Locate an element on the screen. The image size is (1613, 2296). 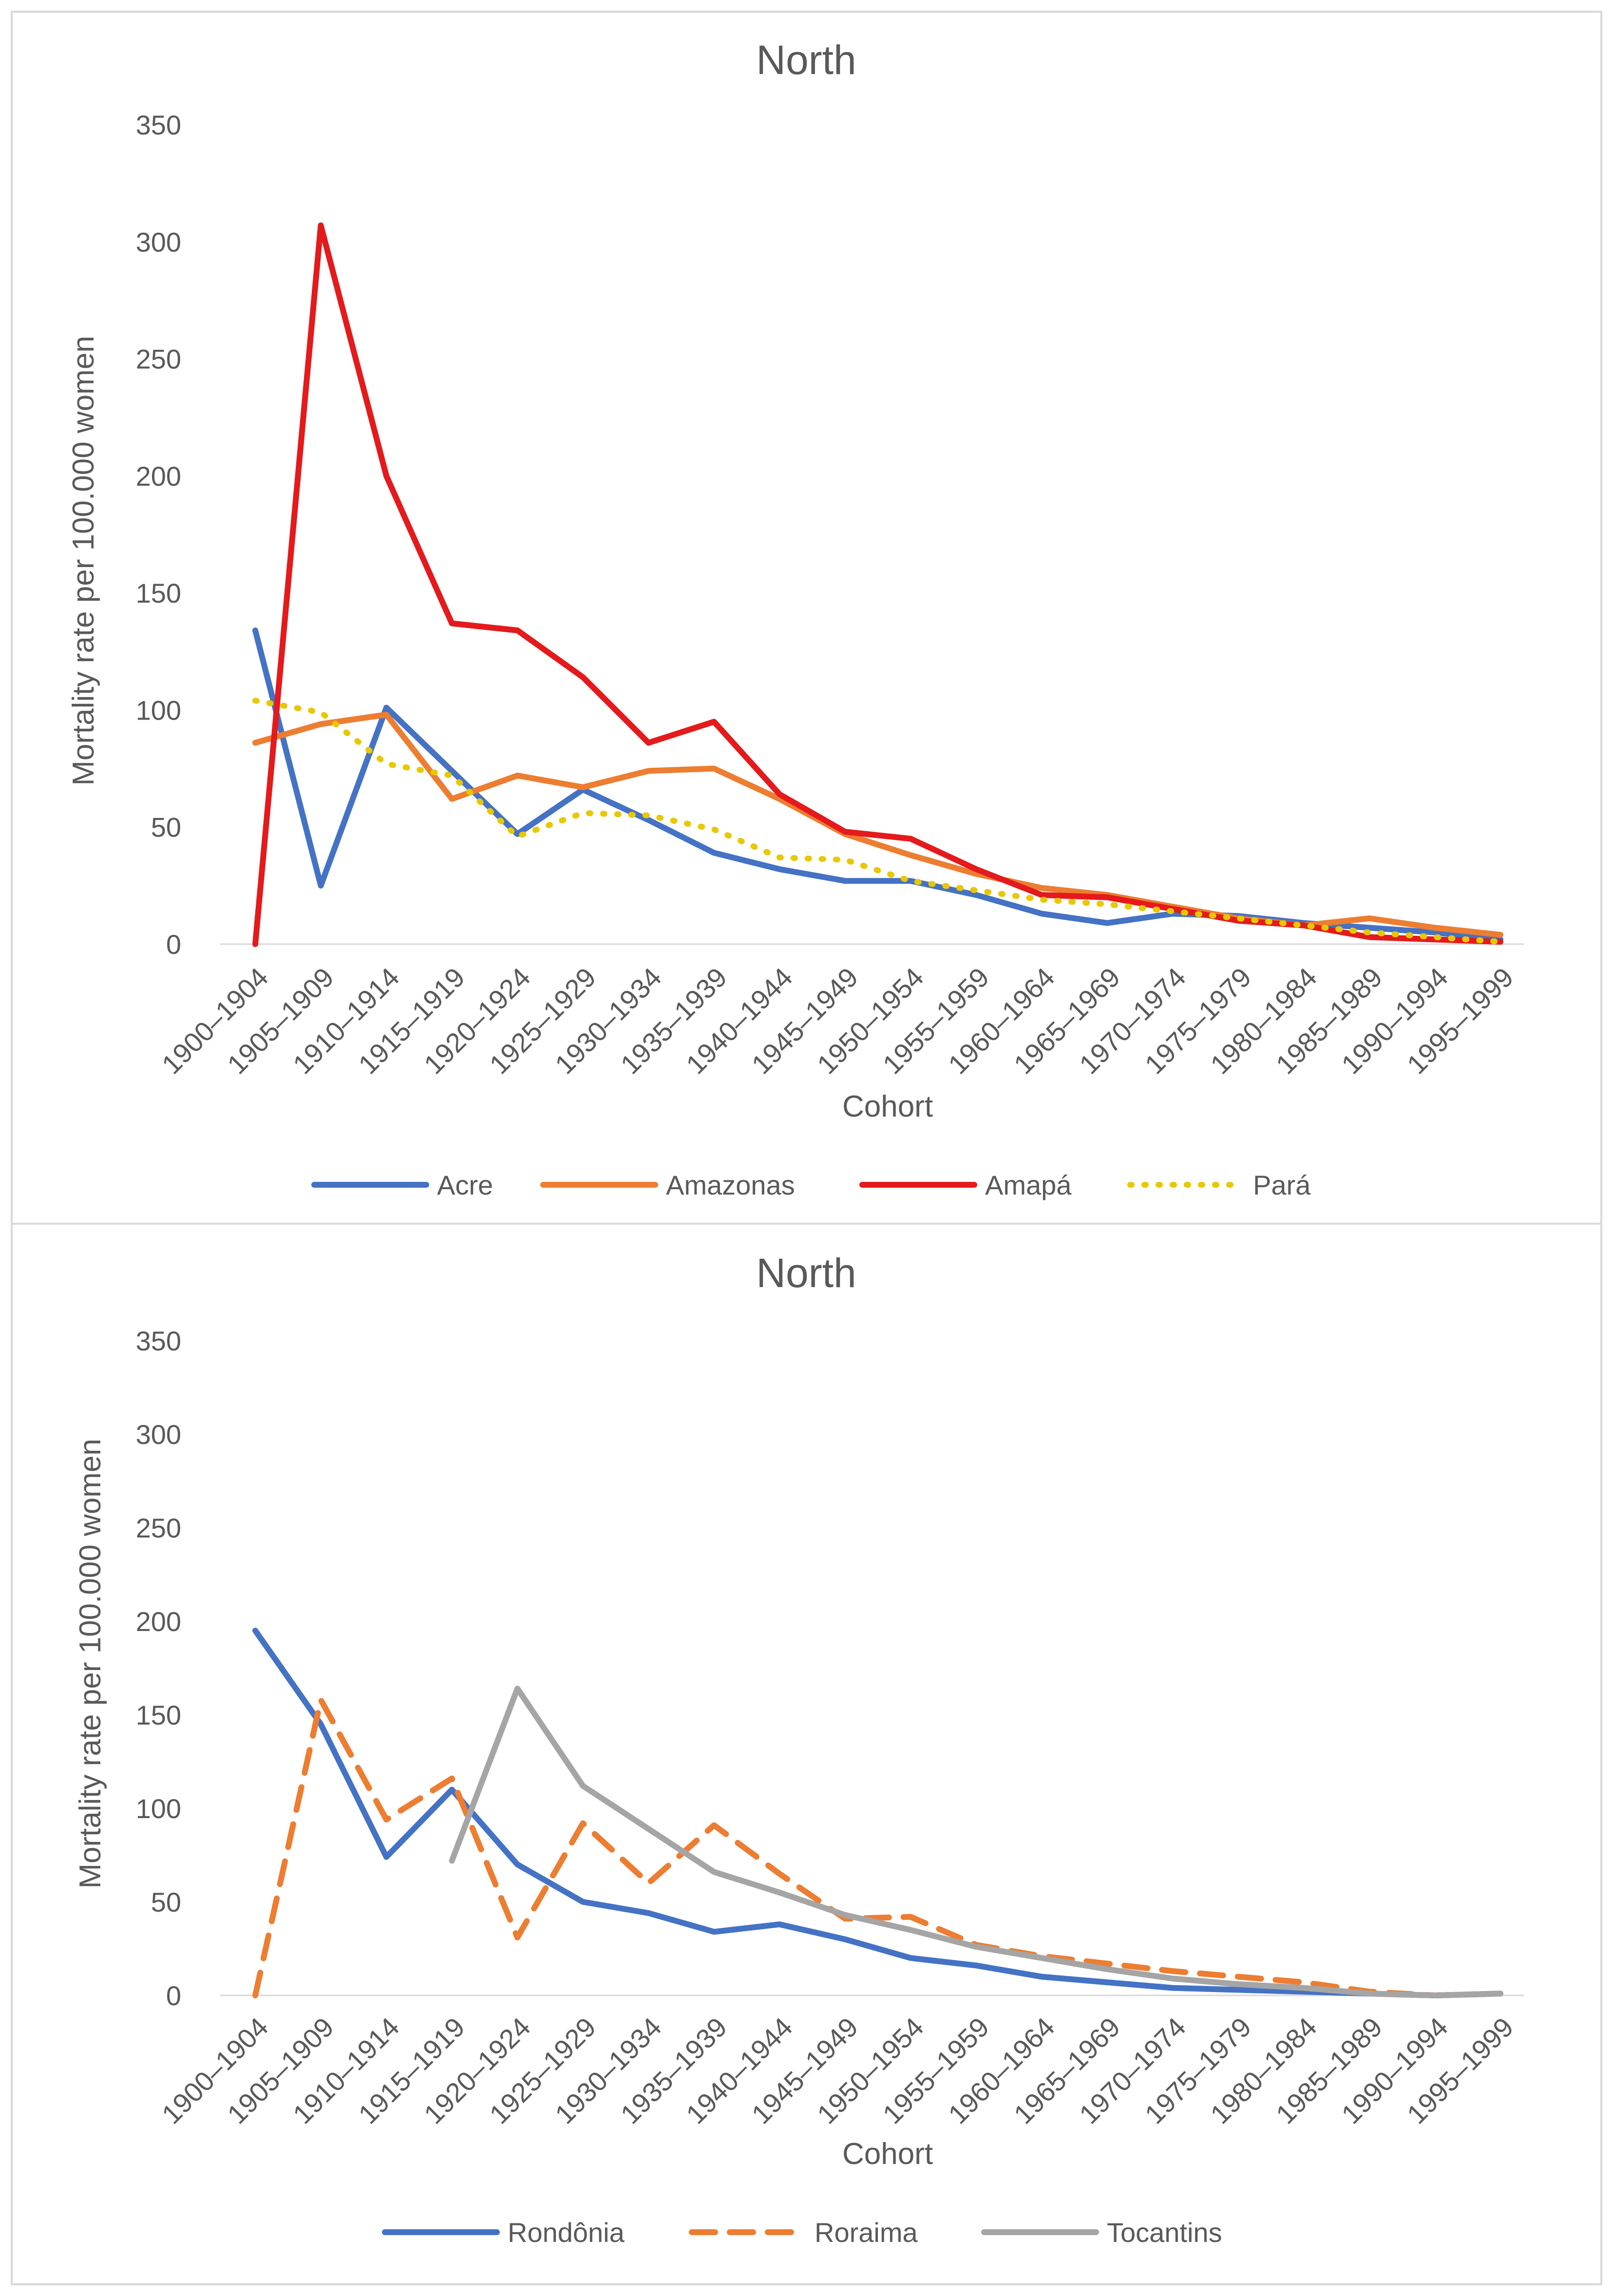
series-line-rond-nia is located at coordinates (877, 1813).